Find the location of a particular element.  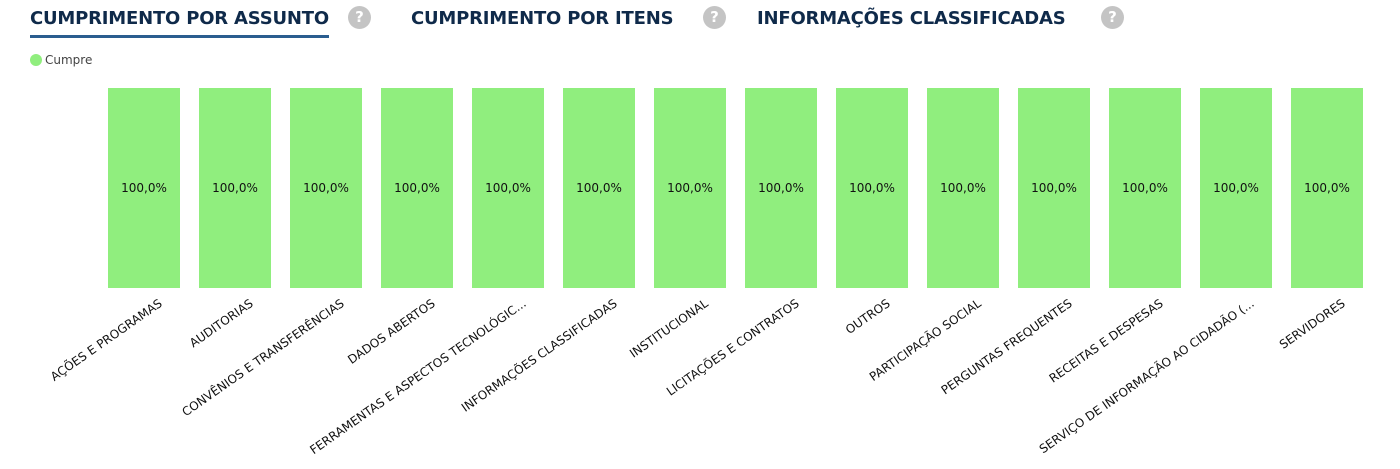

category-label: INSTITUCIONAL is located at coordinates (669, 328).